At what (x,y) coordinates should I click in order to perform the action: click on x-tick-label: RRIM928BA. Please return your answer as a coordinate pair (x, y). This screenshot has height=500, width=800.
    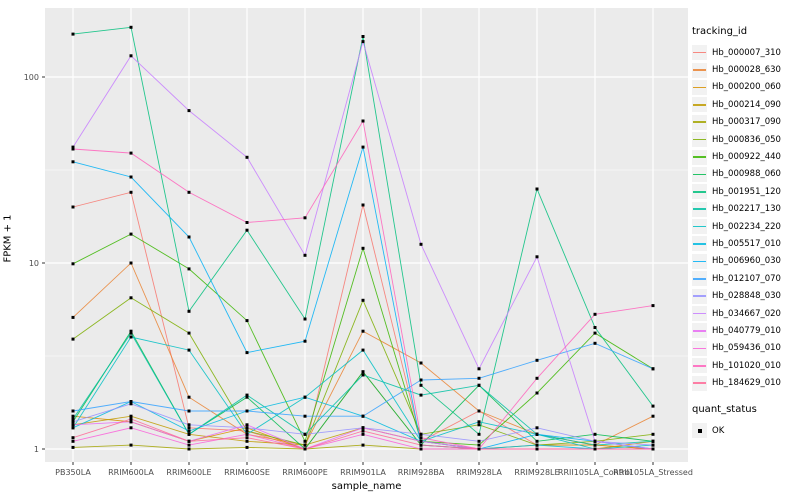
    Looking at the image, I should click on (421, 472).